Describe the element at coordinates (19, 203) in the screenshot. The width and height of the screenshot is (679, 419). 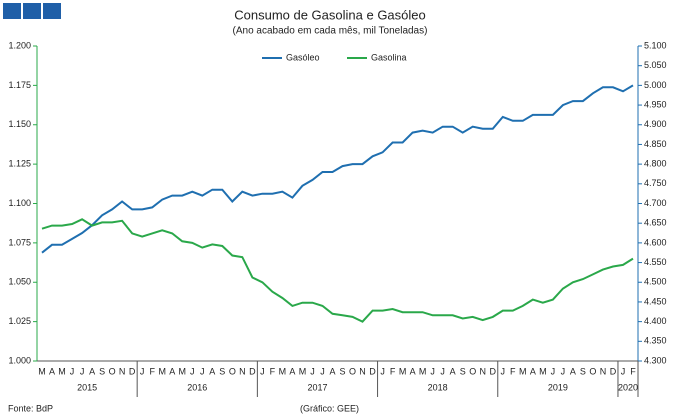
I see `y-tick-label: 1.100` at that location.